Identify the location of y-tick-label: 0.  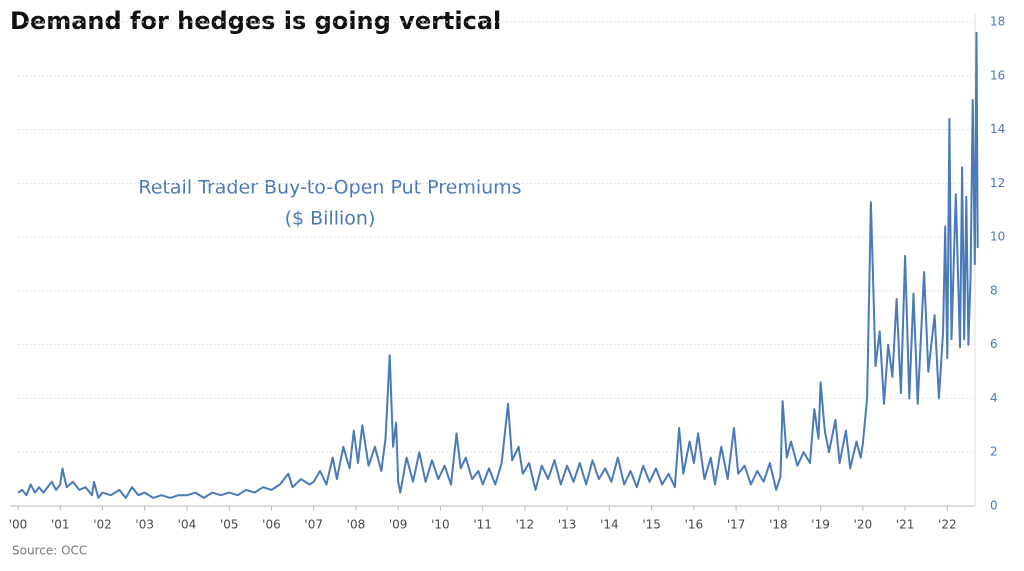
(994, 506).